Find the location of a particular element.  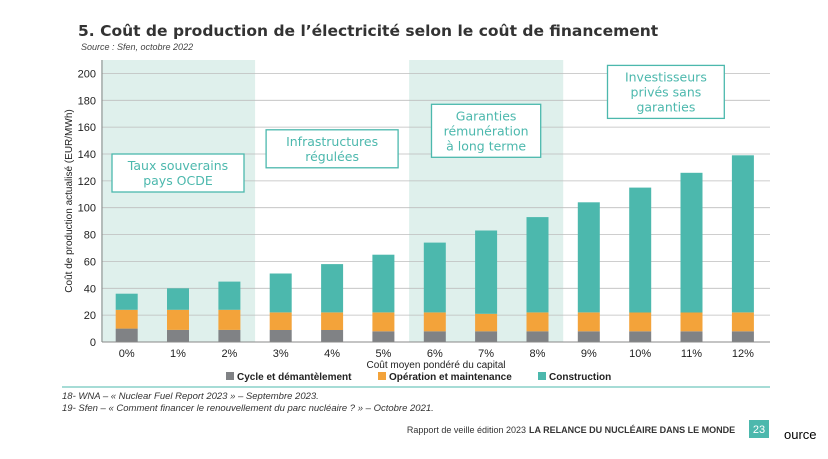

band-label-text: Taux souverains is located at coordinates (177, 165).